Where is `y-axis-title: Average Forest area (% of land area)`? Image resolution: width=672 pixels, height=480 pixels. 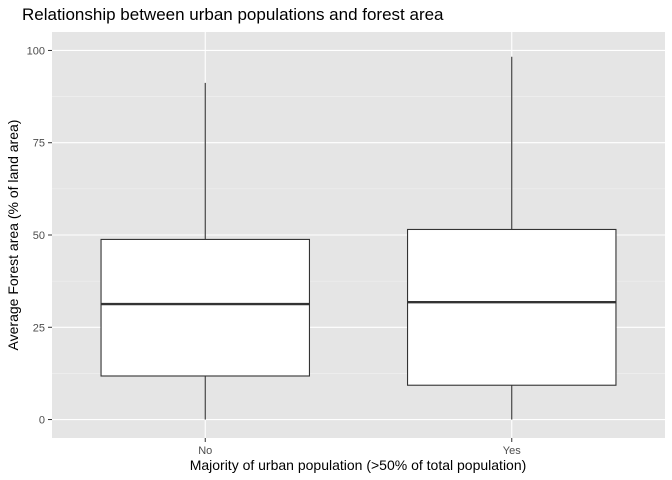
y-axis-title: Average Forest area (% of land area) is located at coordinates (13, 235).